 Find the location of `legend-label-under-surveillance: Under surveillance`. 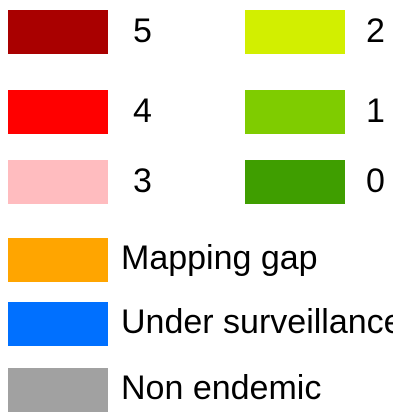

legend-label-under-surveillance: Under surveillance is located at coordinates (257, 322).